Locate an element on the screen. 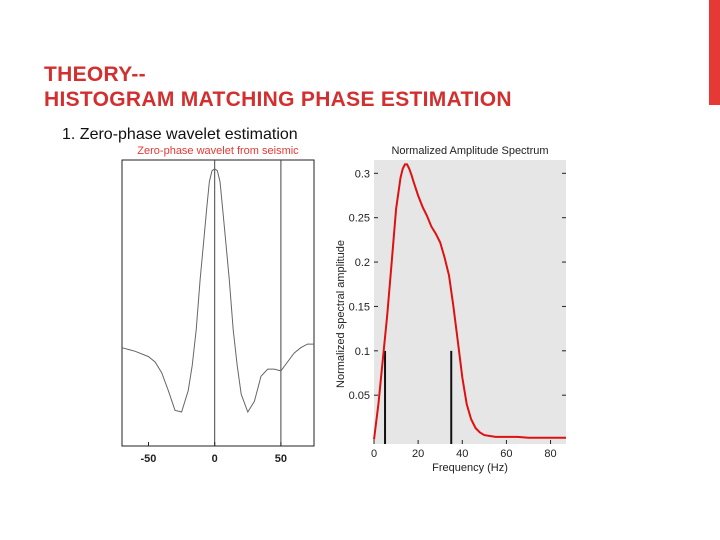 Image resolution: width=720 pixels, height=540 pixels. wavelet-plot-frame is located at coordinates (218, 303).